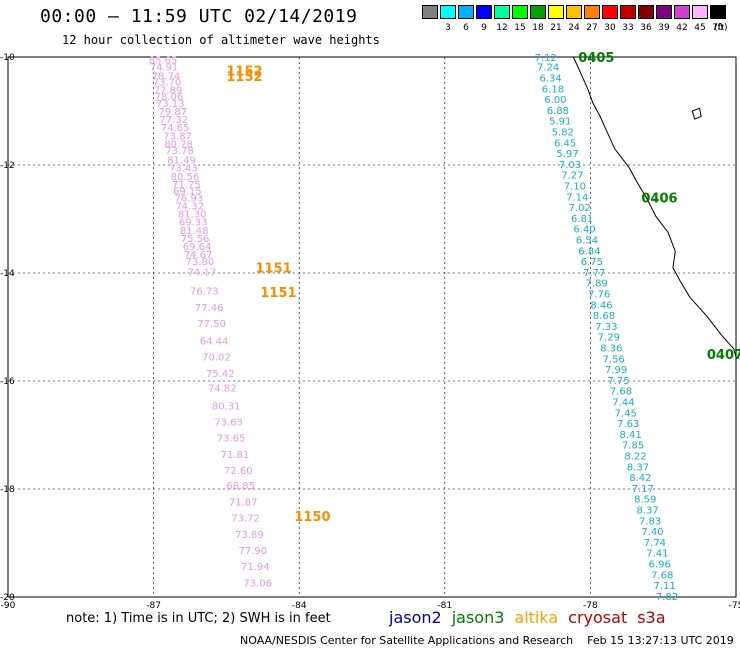 The image size is (740, 650). Describe the element at coordinates (188, 198) in the screenshot. I see `wave-height-value: 76.93` at that location.